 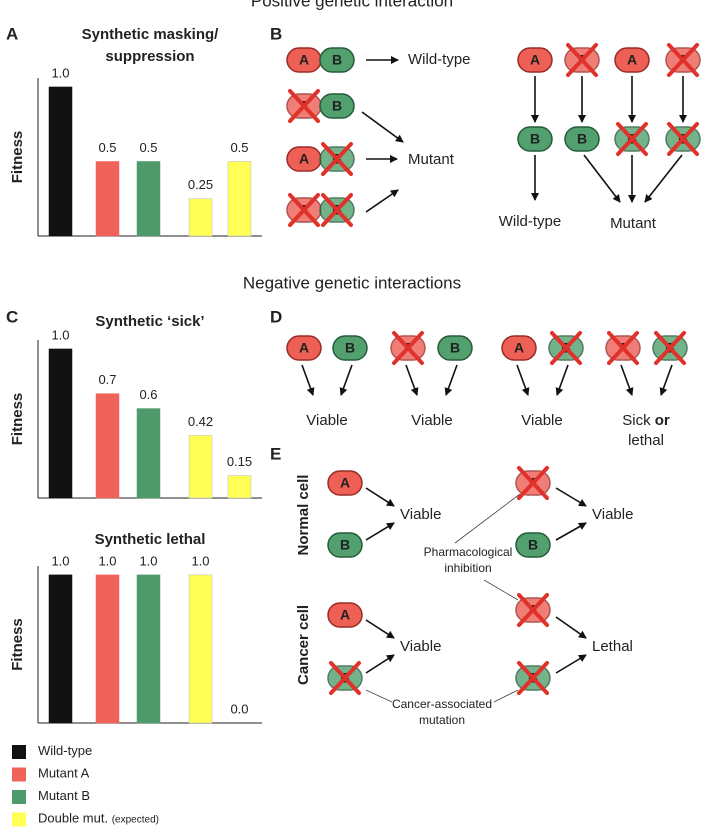 What do you see at coordinates (442, 704) in the screenshot?
I see `note: Cancer-associated` at bounding box center [442, 704].